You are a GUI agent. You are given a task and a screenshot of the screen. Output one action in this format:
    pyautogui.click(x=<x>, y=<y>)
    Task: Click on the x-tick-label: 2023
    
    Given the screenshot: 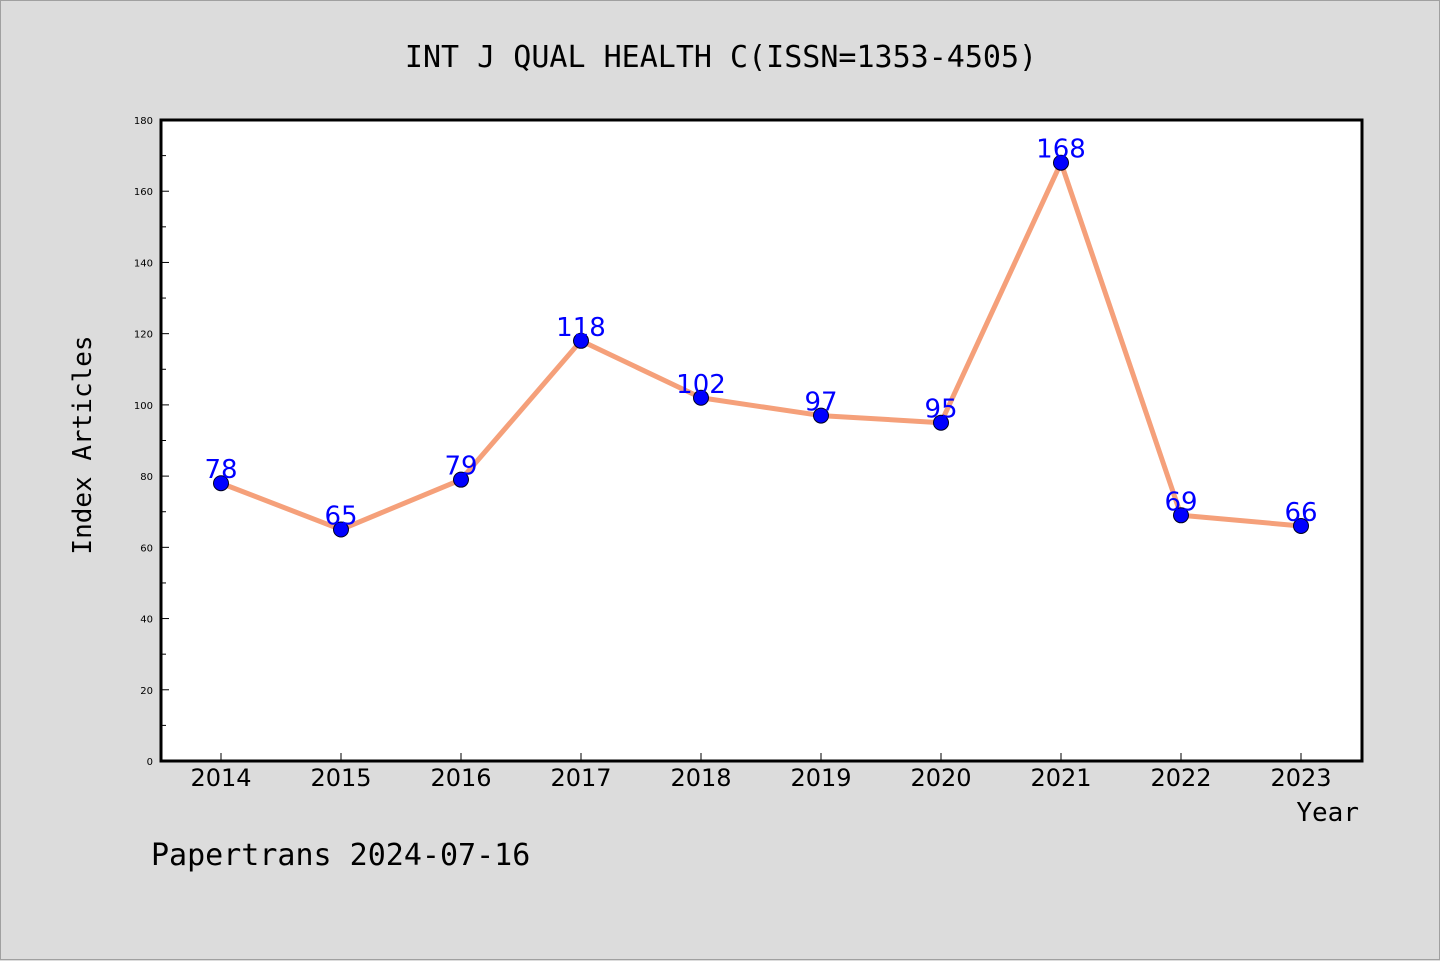 What is the action you would take?
    pyautogui.click(x=1300, y=778)
    